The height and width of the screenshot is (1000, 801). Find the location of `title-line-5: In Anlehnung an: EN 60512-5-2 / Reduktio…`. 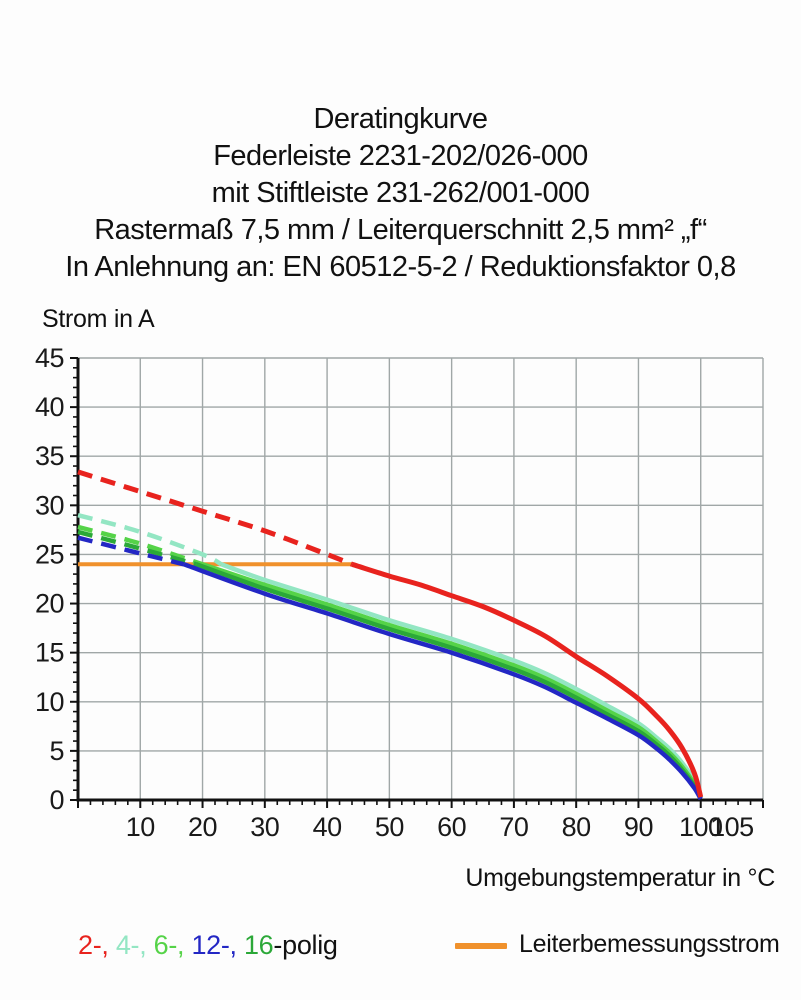

title-line-5: In Anlehnung an: EN 60512-5-2 / Reduktio… is located at coordinates (400, 267).